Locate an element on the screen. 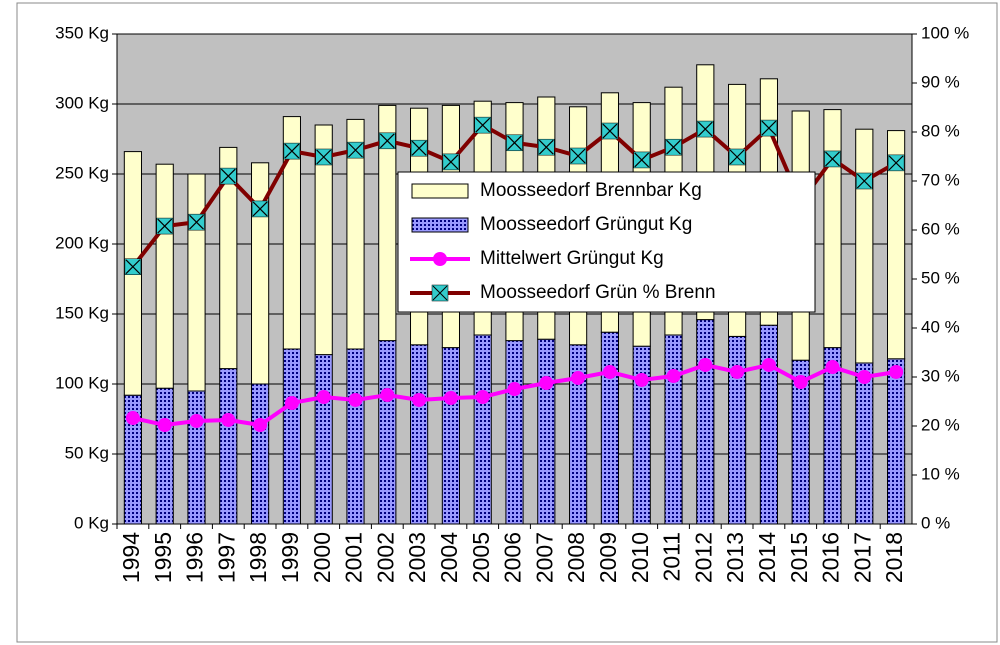 This screenshot has height=645, width=1000. y2-tick-label: 70 % is located at coordinates (940, 179).